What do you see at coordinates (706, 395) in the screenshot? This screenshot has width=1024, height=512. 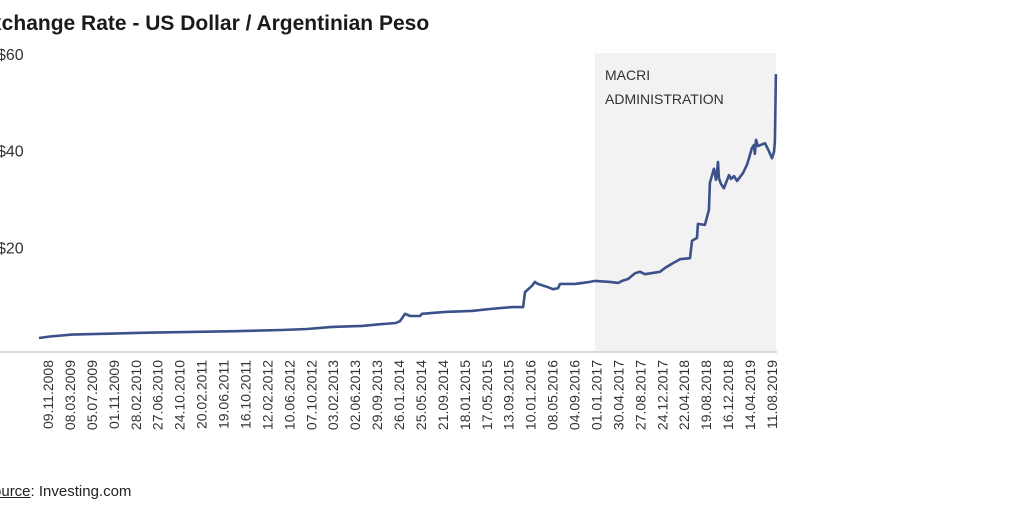 I see `x-tick-label: 19.08.2018` at bounding box center [706, 395].